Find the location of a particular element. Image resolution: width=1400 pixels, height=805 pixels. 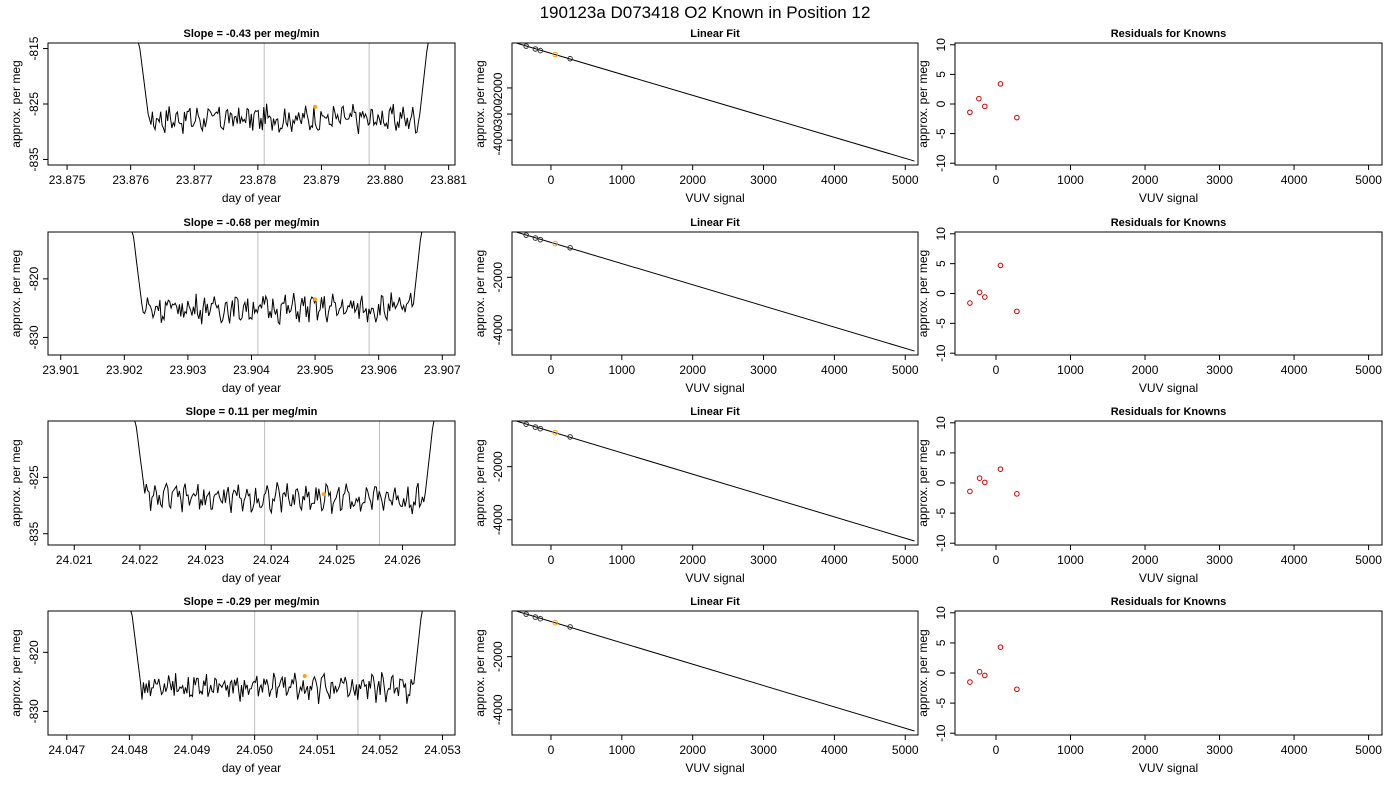

x-tick-label: 3000 is located at coordinates (1219, 370).